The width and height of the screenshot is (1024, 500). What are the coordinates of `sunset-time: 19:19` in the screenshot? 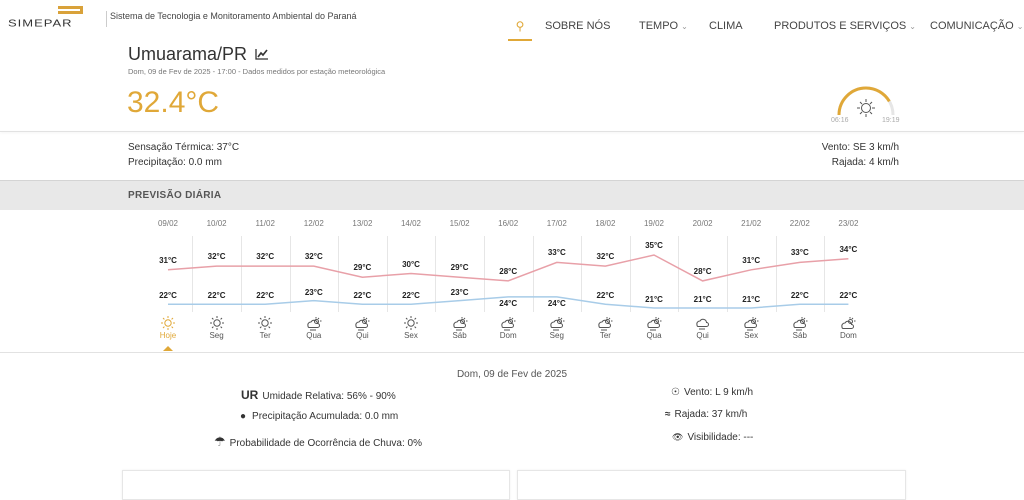 It's located at (891, 120).